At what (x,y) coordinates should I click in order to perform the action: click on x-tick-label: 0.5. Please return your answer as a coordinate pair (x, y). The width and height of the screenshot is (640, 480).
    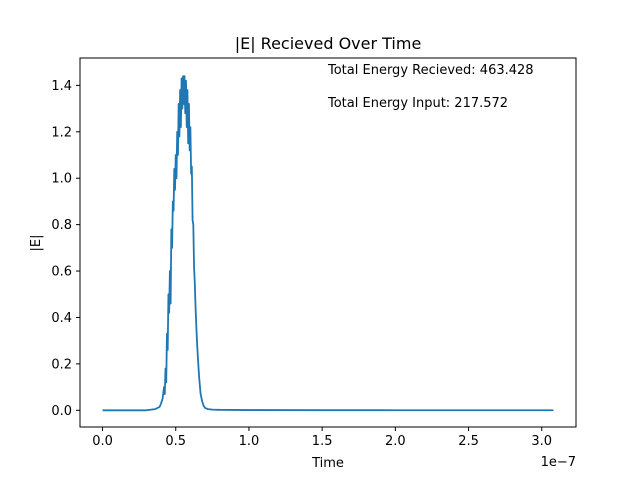
    Looking at the image, I should click on (175, 441).